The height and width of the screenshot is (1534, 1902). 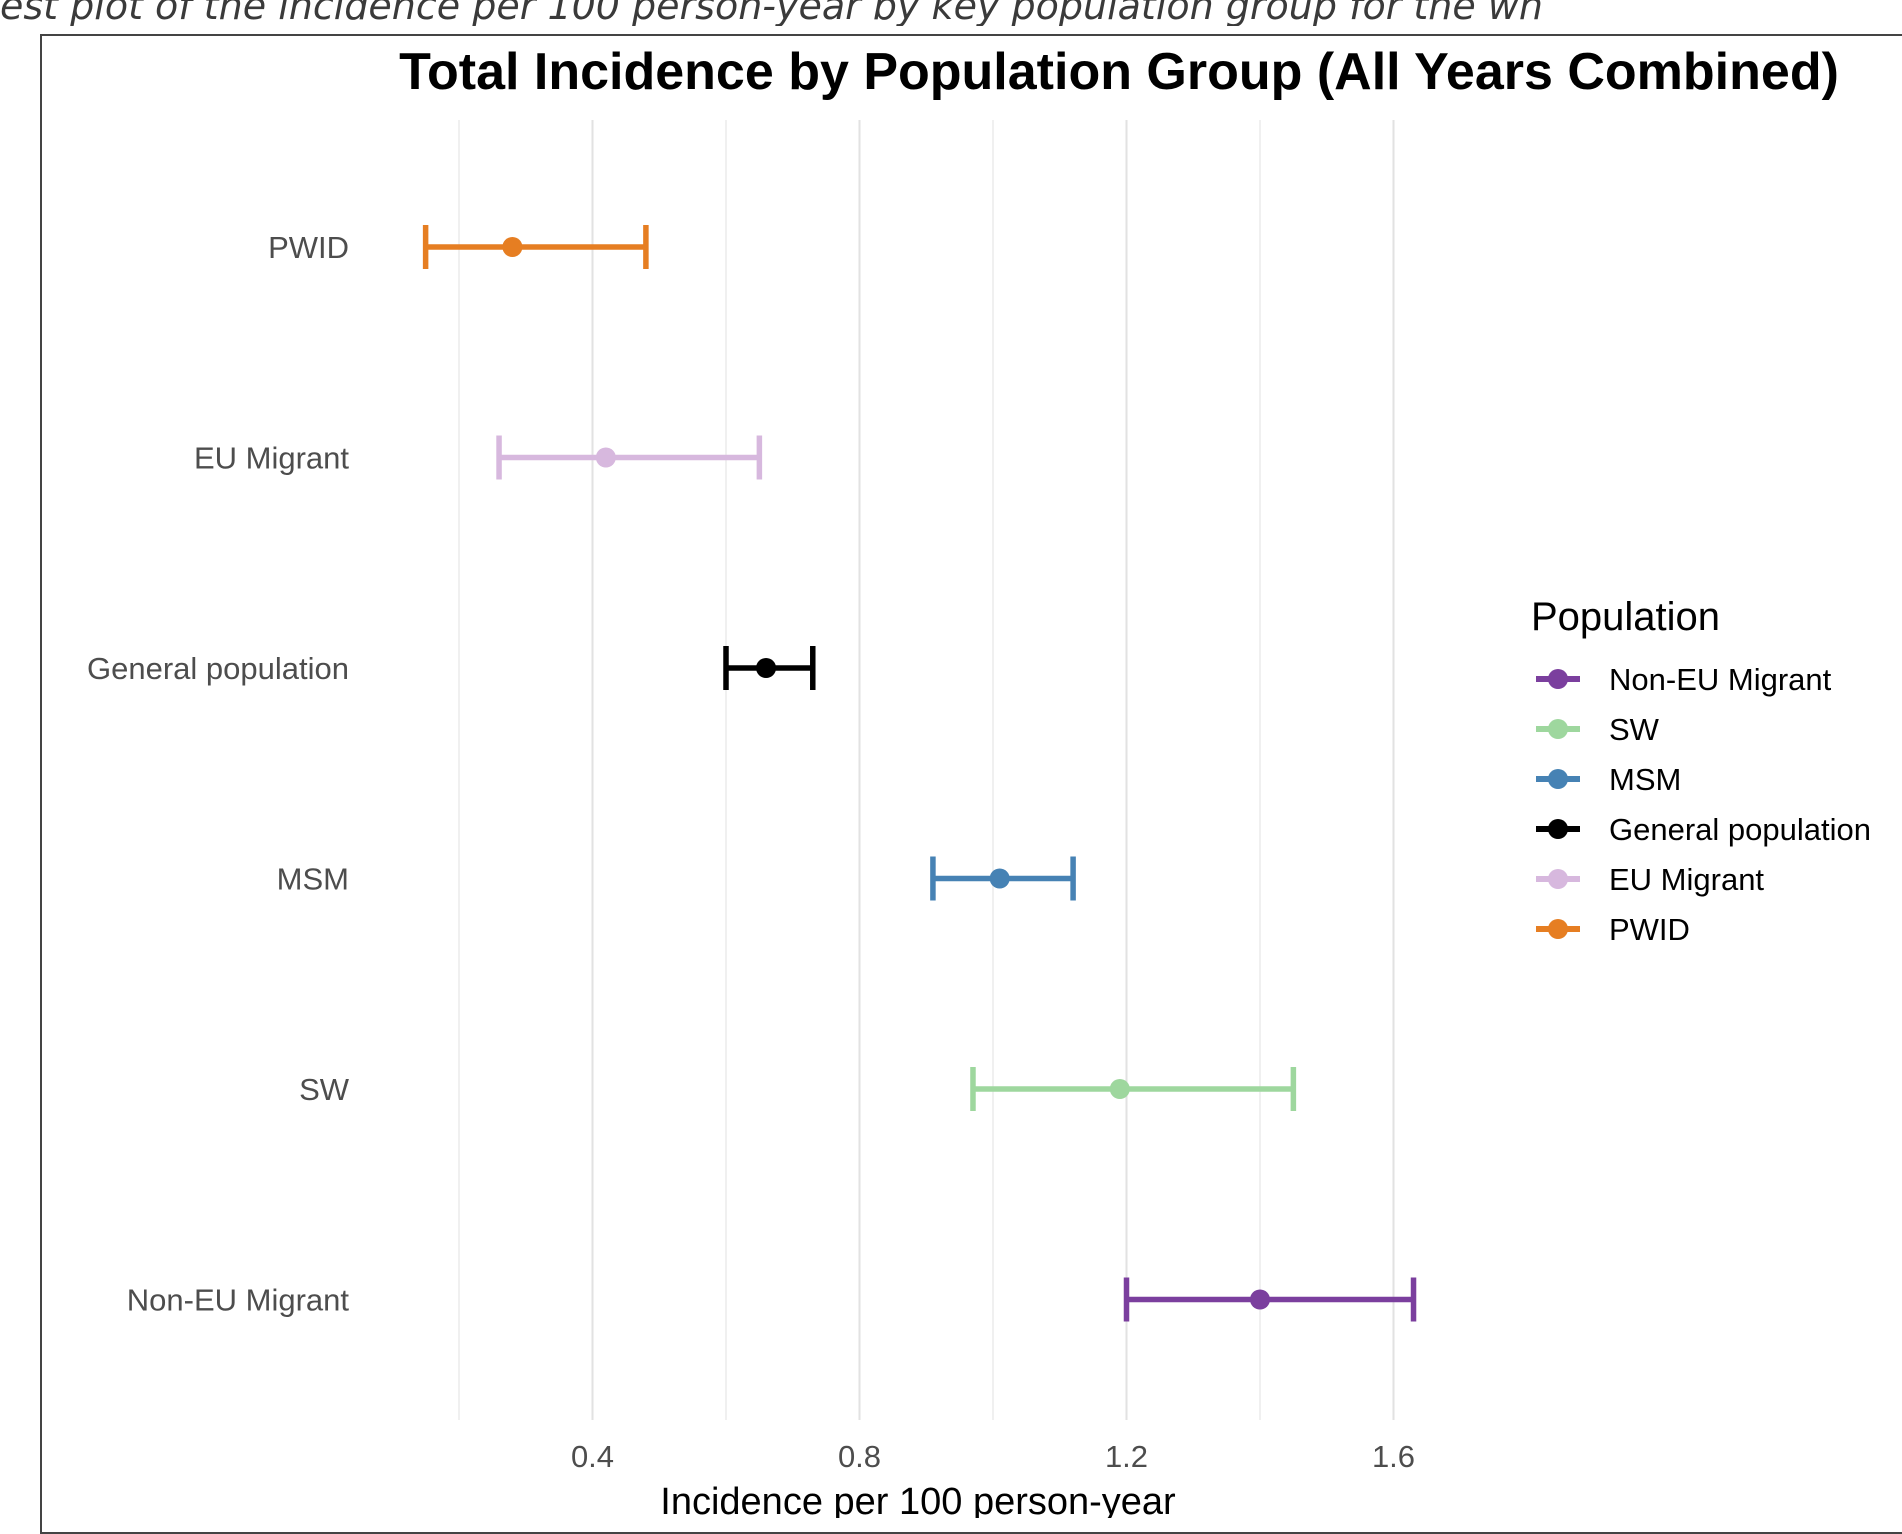 I want to click on error-bar-sw, so click(x=1133, y=1089).